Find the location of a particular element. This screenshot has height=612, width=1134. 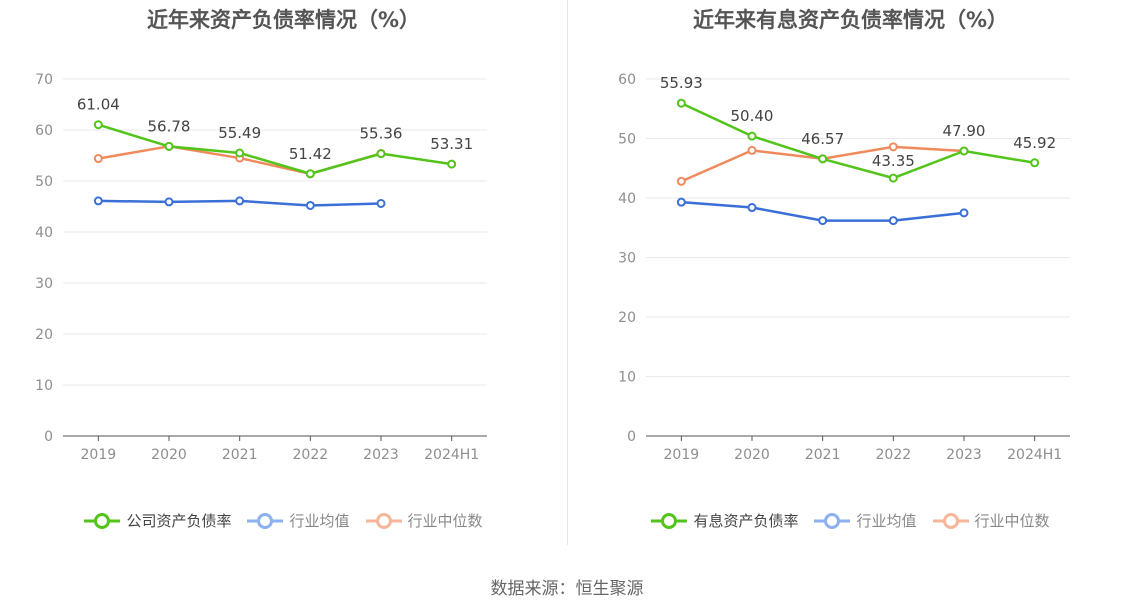

legend-label: 有息资产负债率 is located at coordinates (746, 521).